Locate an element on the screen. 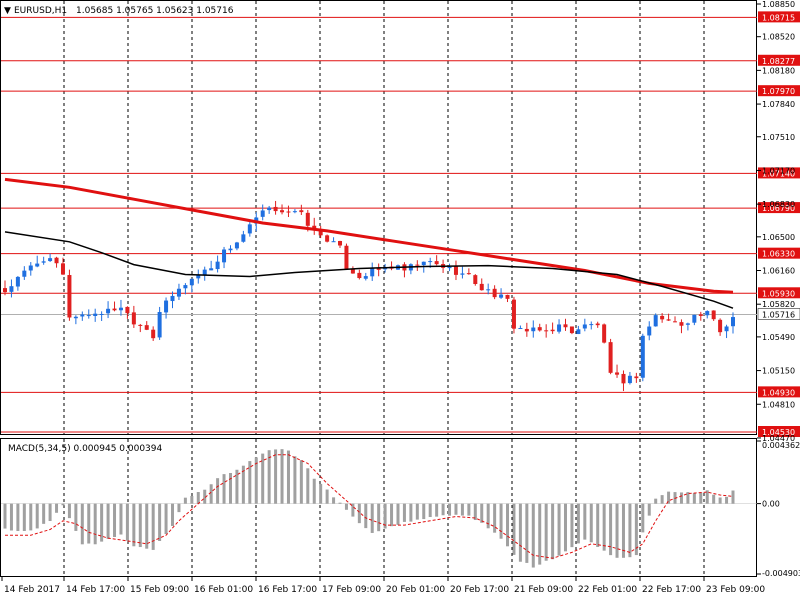  level-price-tag is located at coordinates (779, 173).